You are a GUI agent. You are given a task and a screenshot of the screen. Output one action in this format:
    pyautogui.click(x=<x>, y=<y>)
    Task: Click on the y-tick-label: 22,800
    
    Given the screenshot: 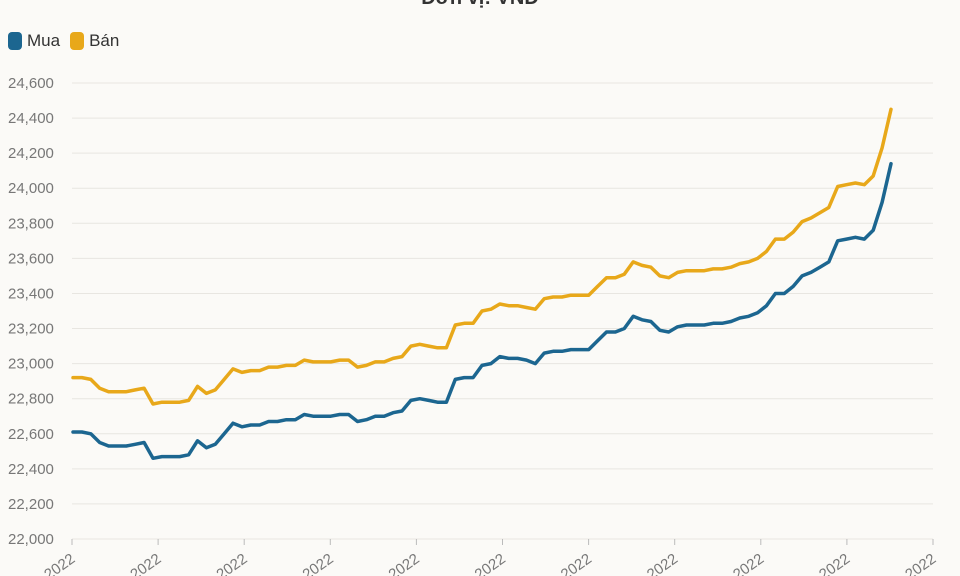 What is the action you would take?
    pyautogui.click(x=31, y=399)
    